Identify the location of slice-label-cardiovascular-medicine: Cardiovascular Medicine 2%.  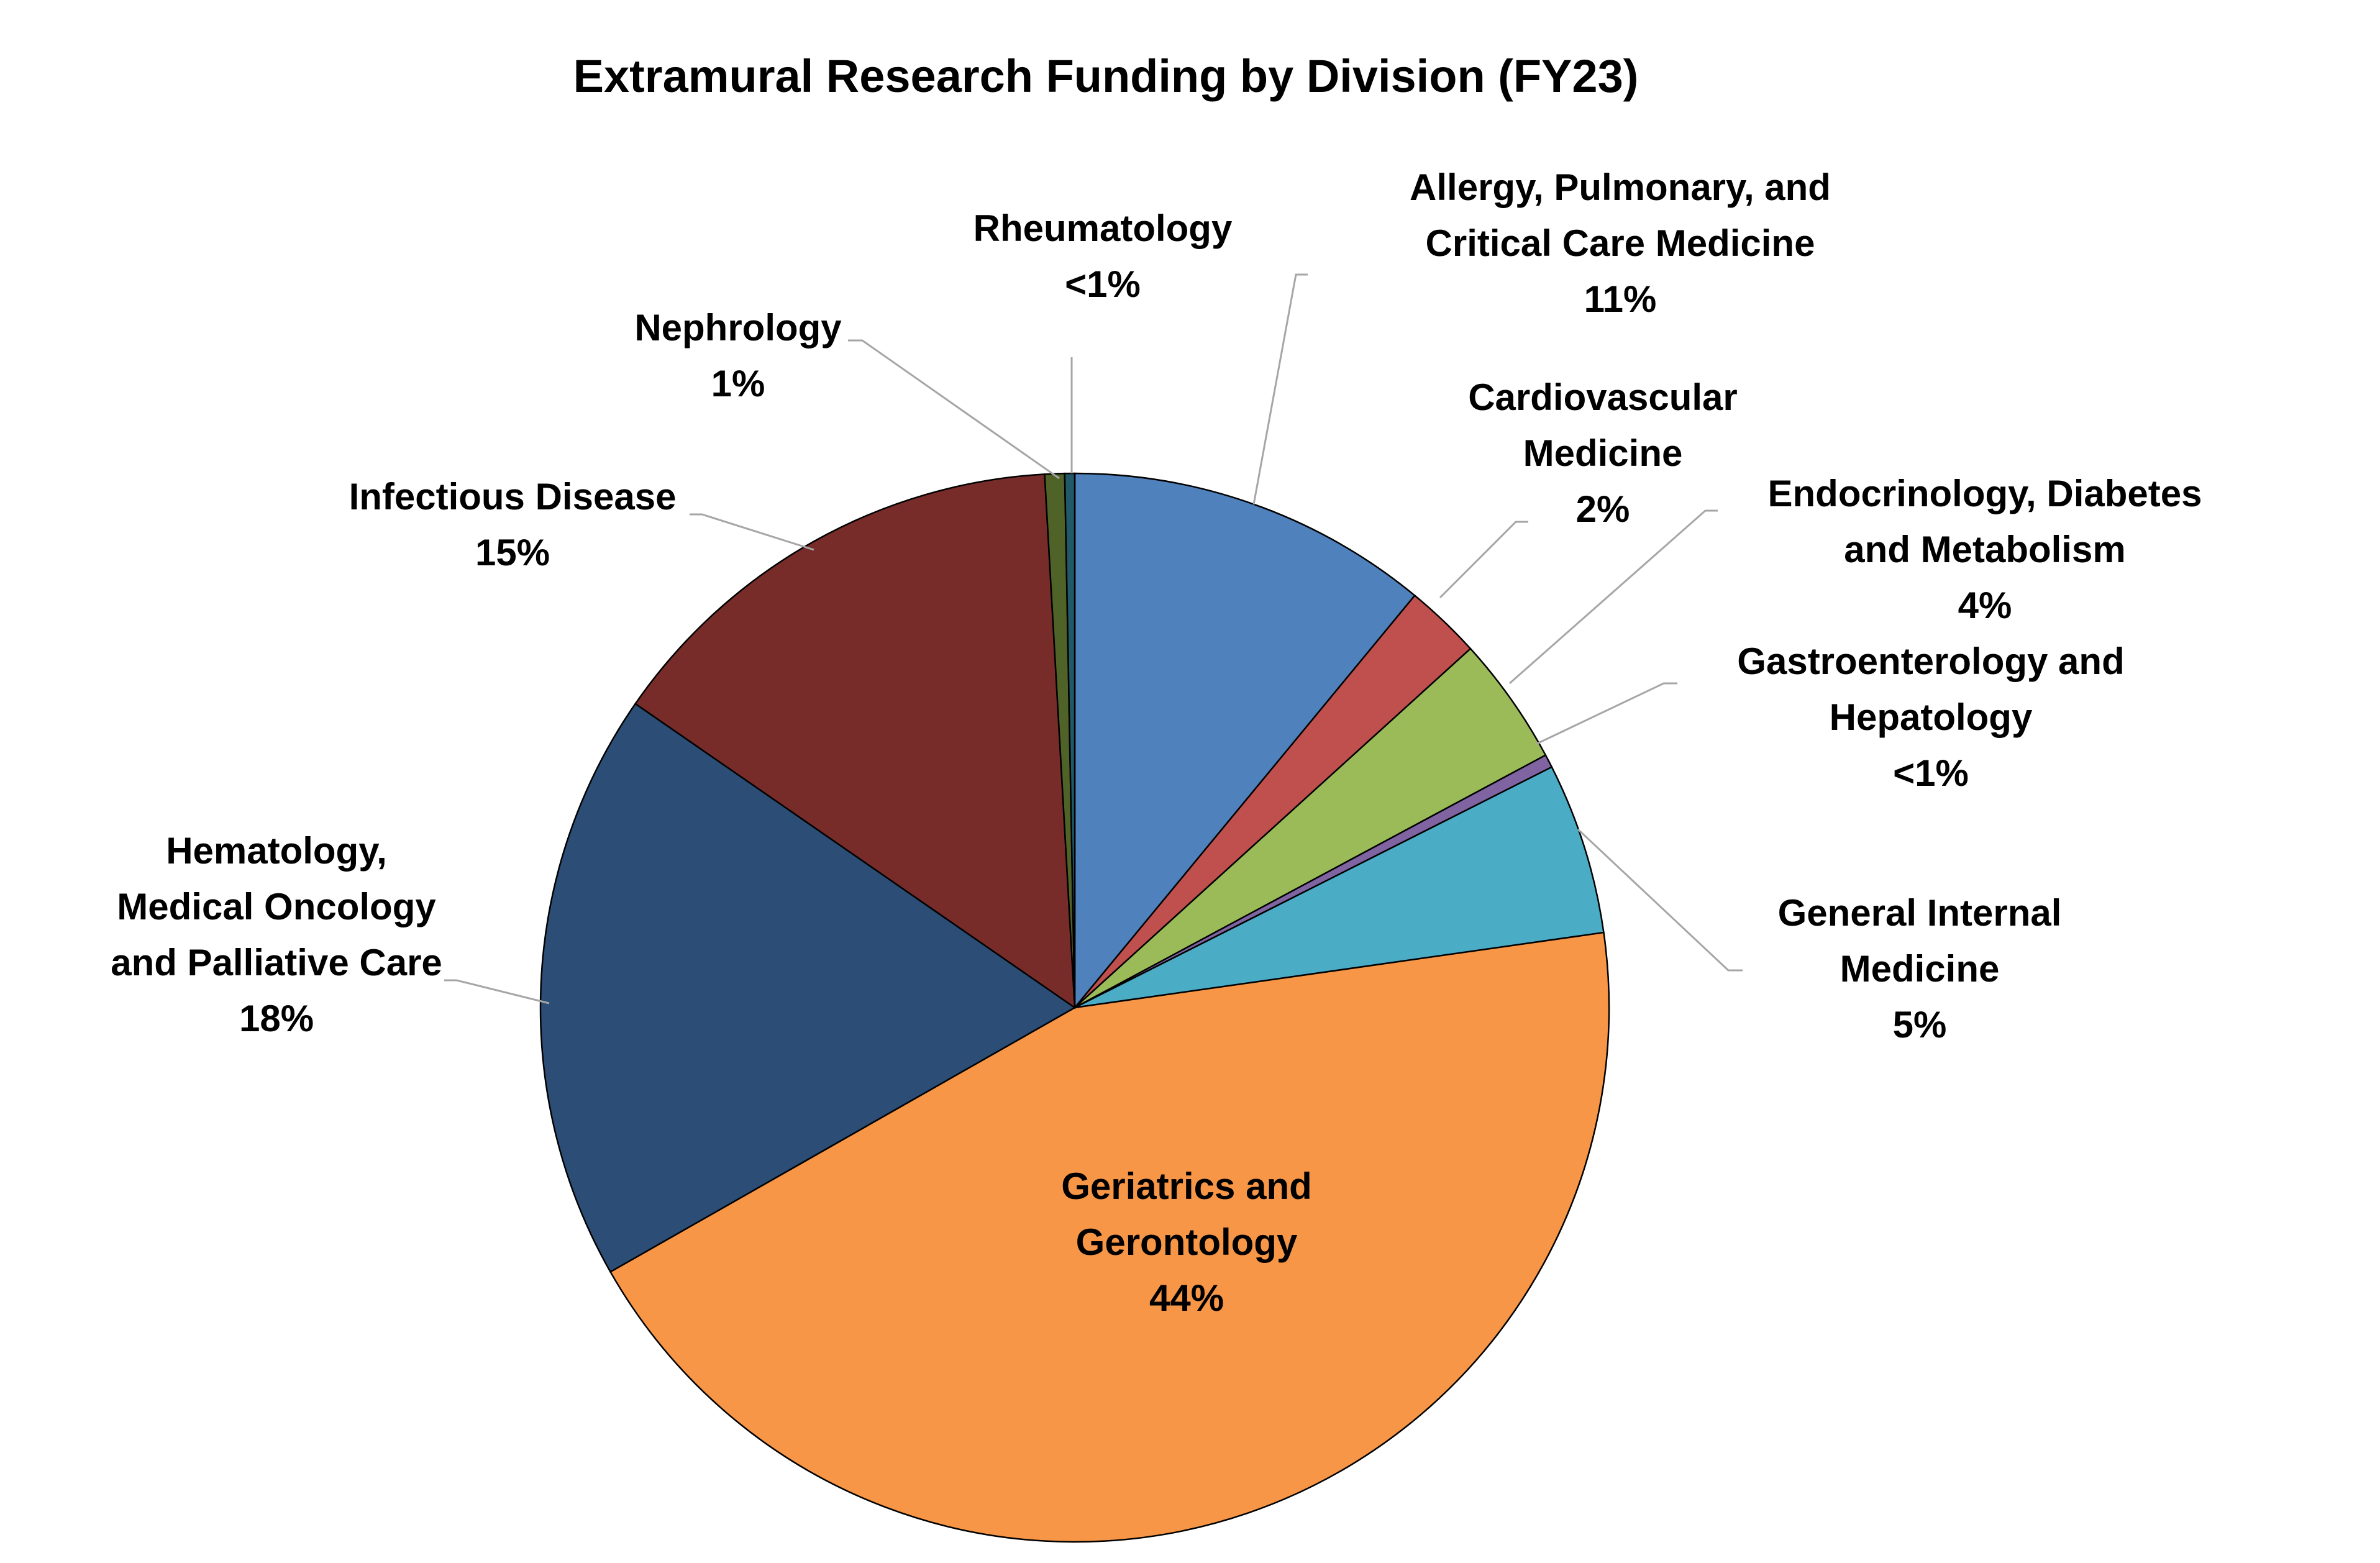
(1603, 453).